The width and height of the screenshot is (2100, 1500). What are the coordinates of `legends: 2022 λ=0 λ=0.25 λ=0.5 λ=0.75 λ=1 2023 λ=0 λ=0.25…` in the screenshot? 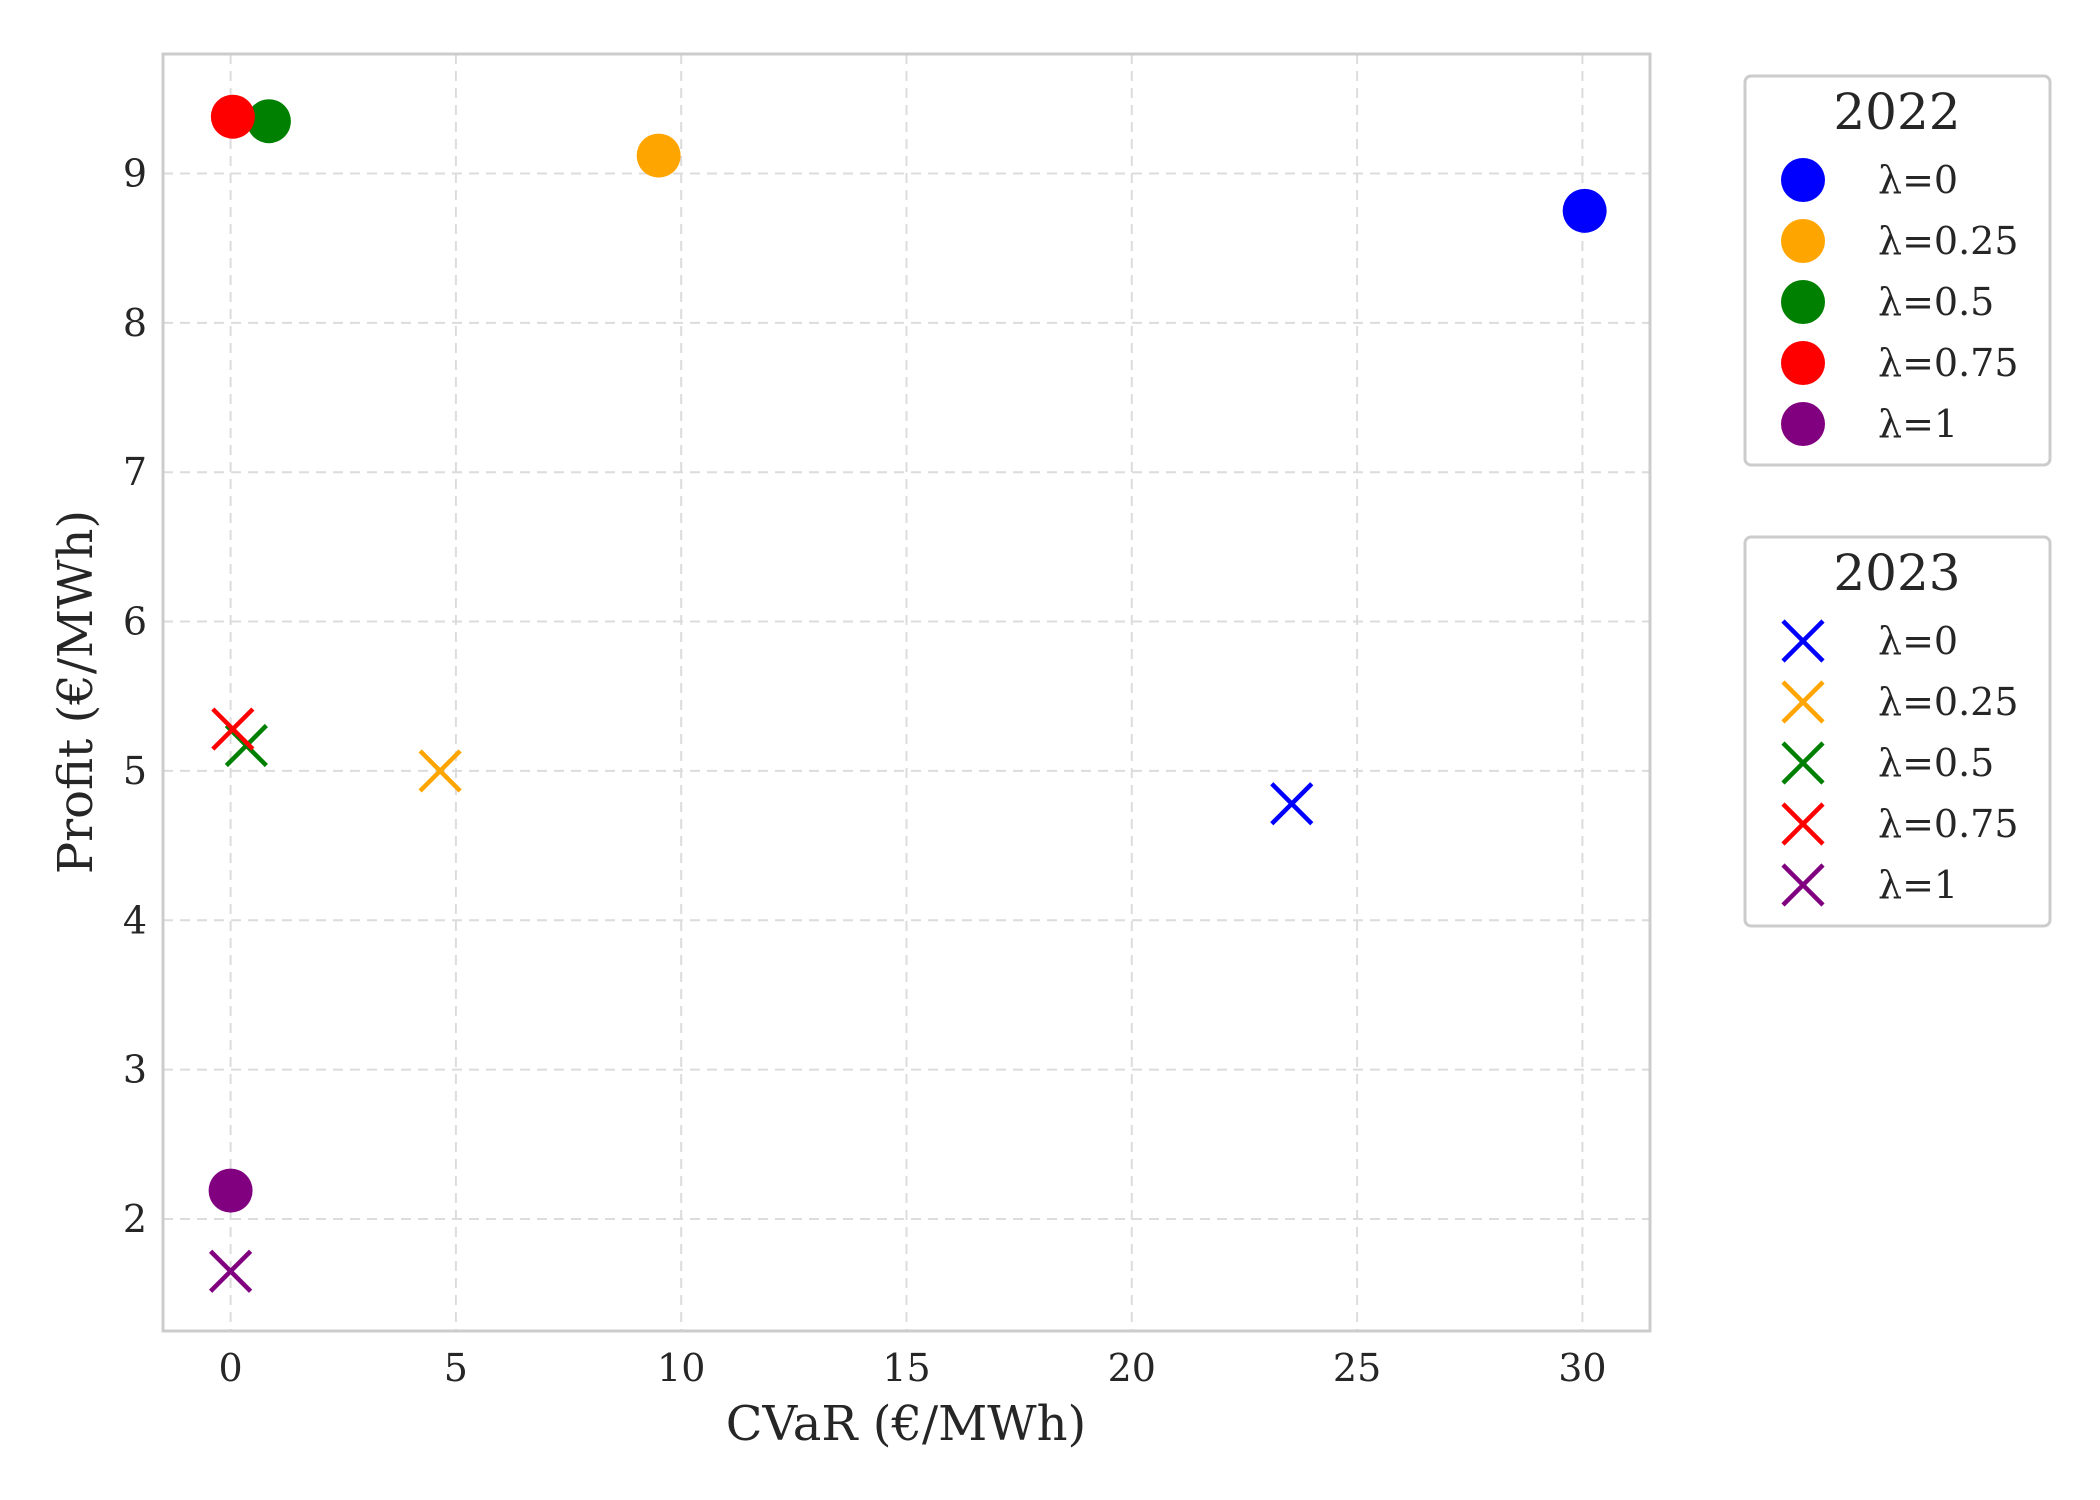 It's located at (1897, 501).